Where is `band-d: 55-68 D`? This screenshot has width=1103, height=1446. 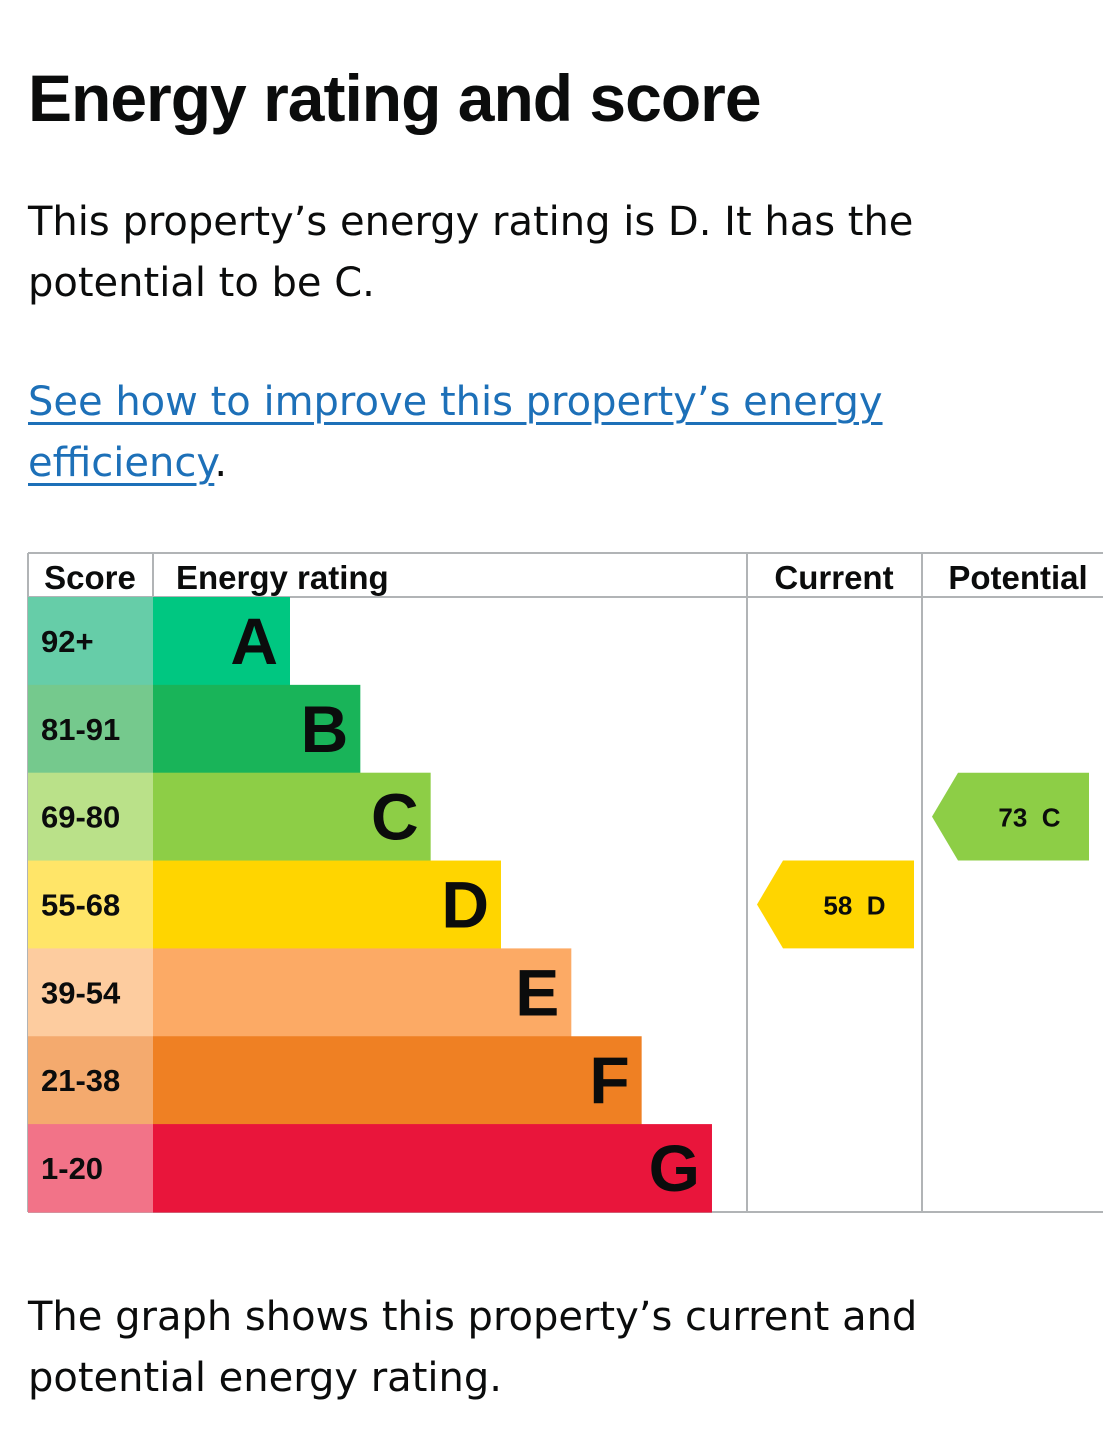 band-d: 55-68 D is located at coordinates (264, 904).